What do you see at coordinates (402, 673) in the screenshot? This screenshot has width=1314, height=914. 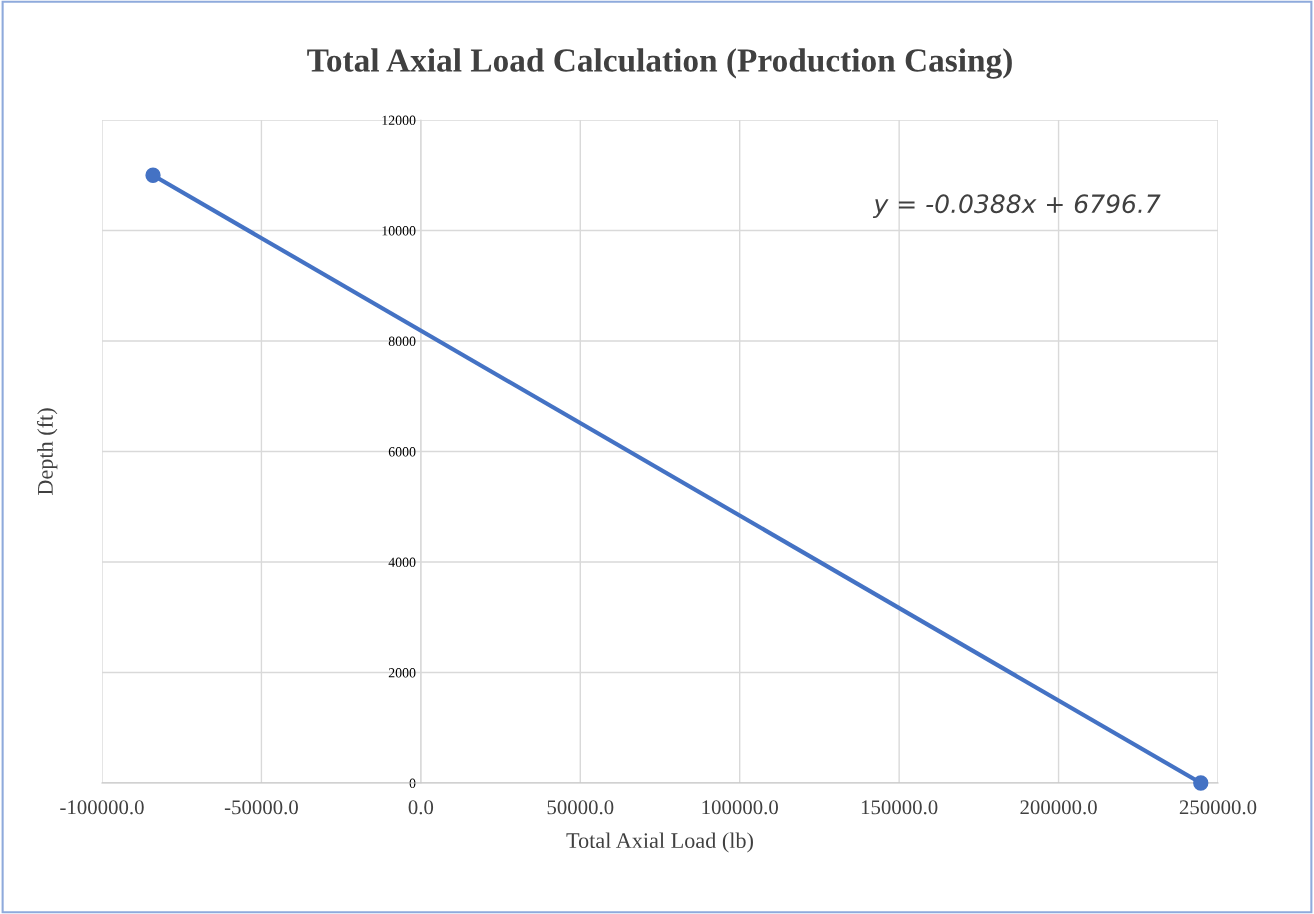 I see `y-tick-label: 2000` at bounding box center [402, 673].